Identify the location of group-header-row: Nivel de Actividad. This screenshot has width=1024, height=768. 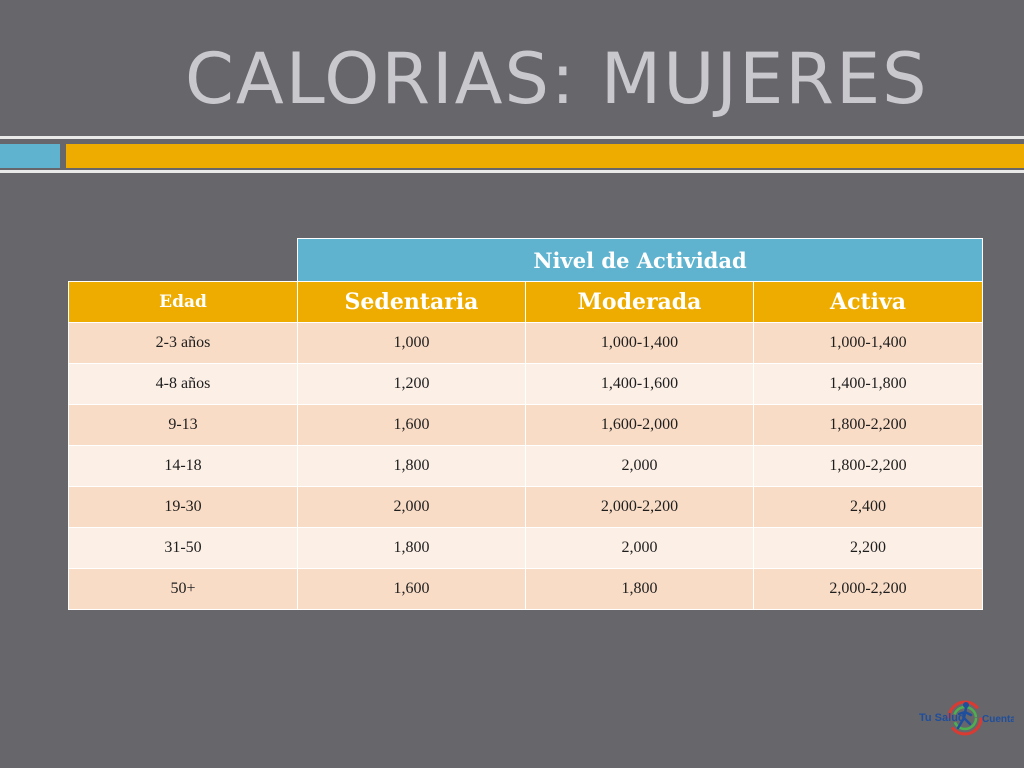
(526, 260).